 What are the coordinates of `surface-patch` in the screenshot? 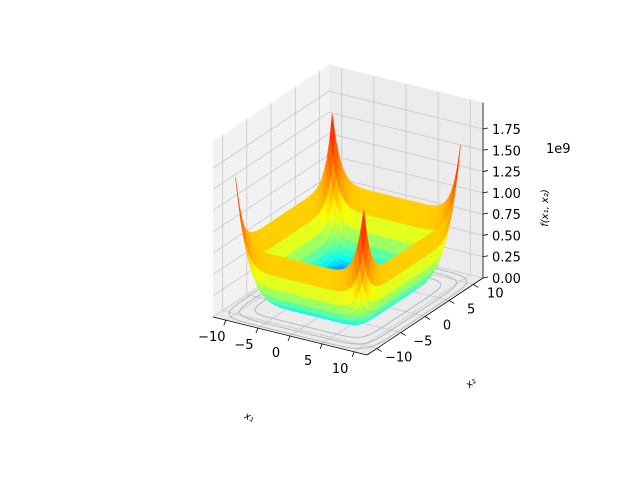 It's located at (363, 231).